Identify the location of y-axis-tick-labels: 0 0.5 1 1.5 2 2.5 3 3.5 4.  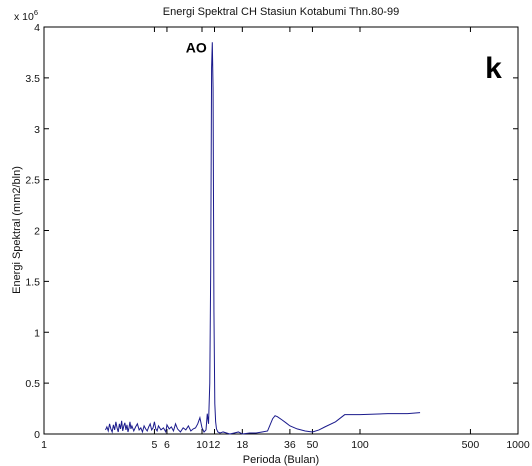
(32, 231).